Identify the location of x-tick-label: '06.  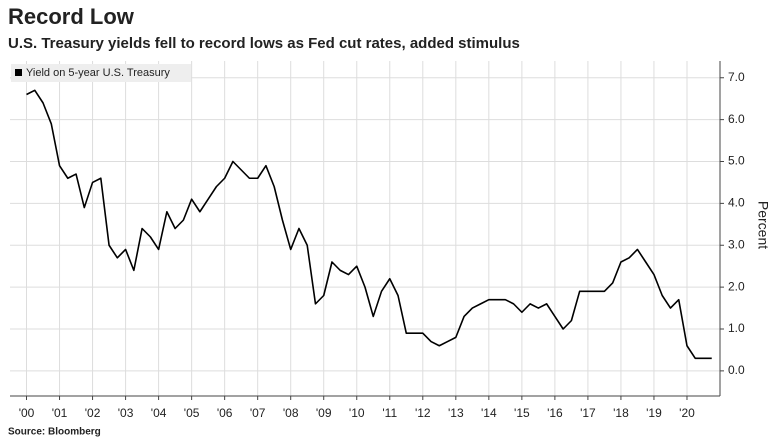
(225, 413).